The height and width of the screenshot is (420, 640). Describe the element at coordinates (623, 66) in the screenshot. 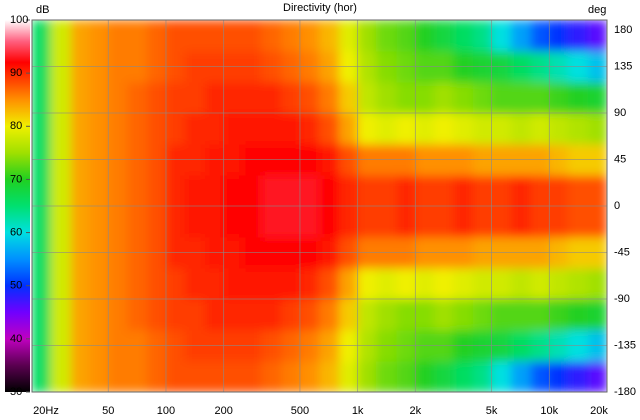

I see `y-tick-label: 135` at that location.